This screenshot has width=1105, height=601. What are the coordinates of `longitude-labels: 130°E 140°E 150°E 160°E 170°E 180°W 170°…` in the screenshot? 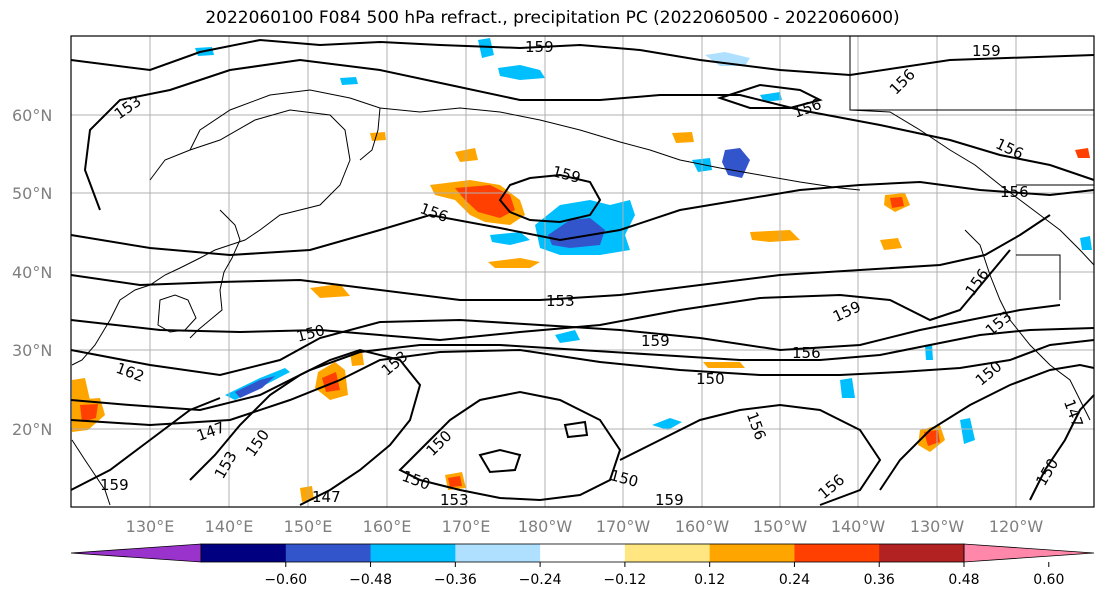 It's located at (585, 526).